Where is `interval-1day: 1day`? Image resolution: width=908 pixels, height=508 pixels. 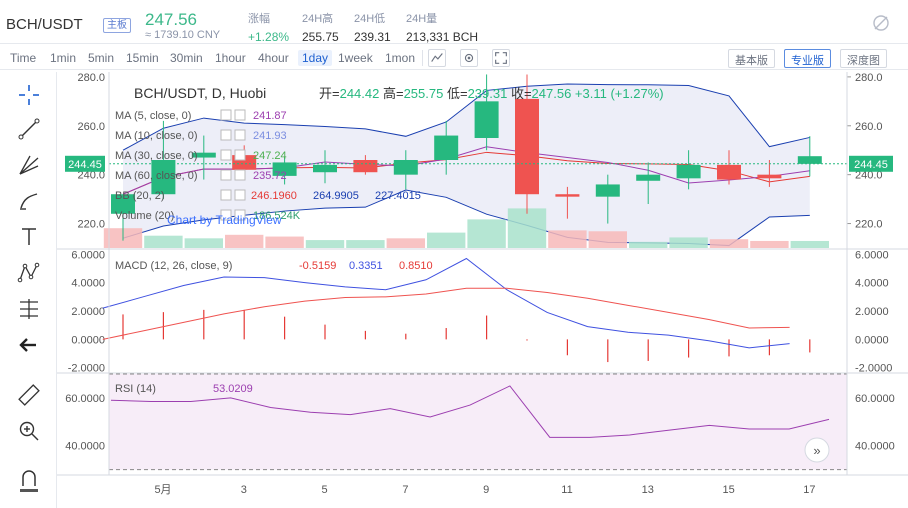 interval-1day: 1day is located at coordinates (315, 58).